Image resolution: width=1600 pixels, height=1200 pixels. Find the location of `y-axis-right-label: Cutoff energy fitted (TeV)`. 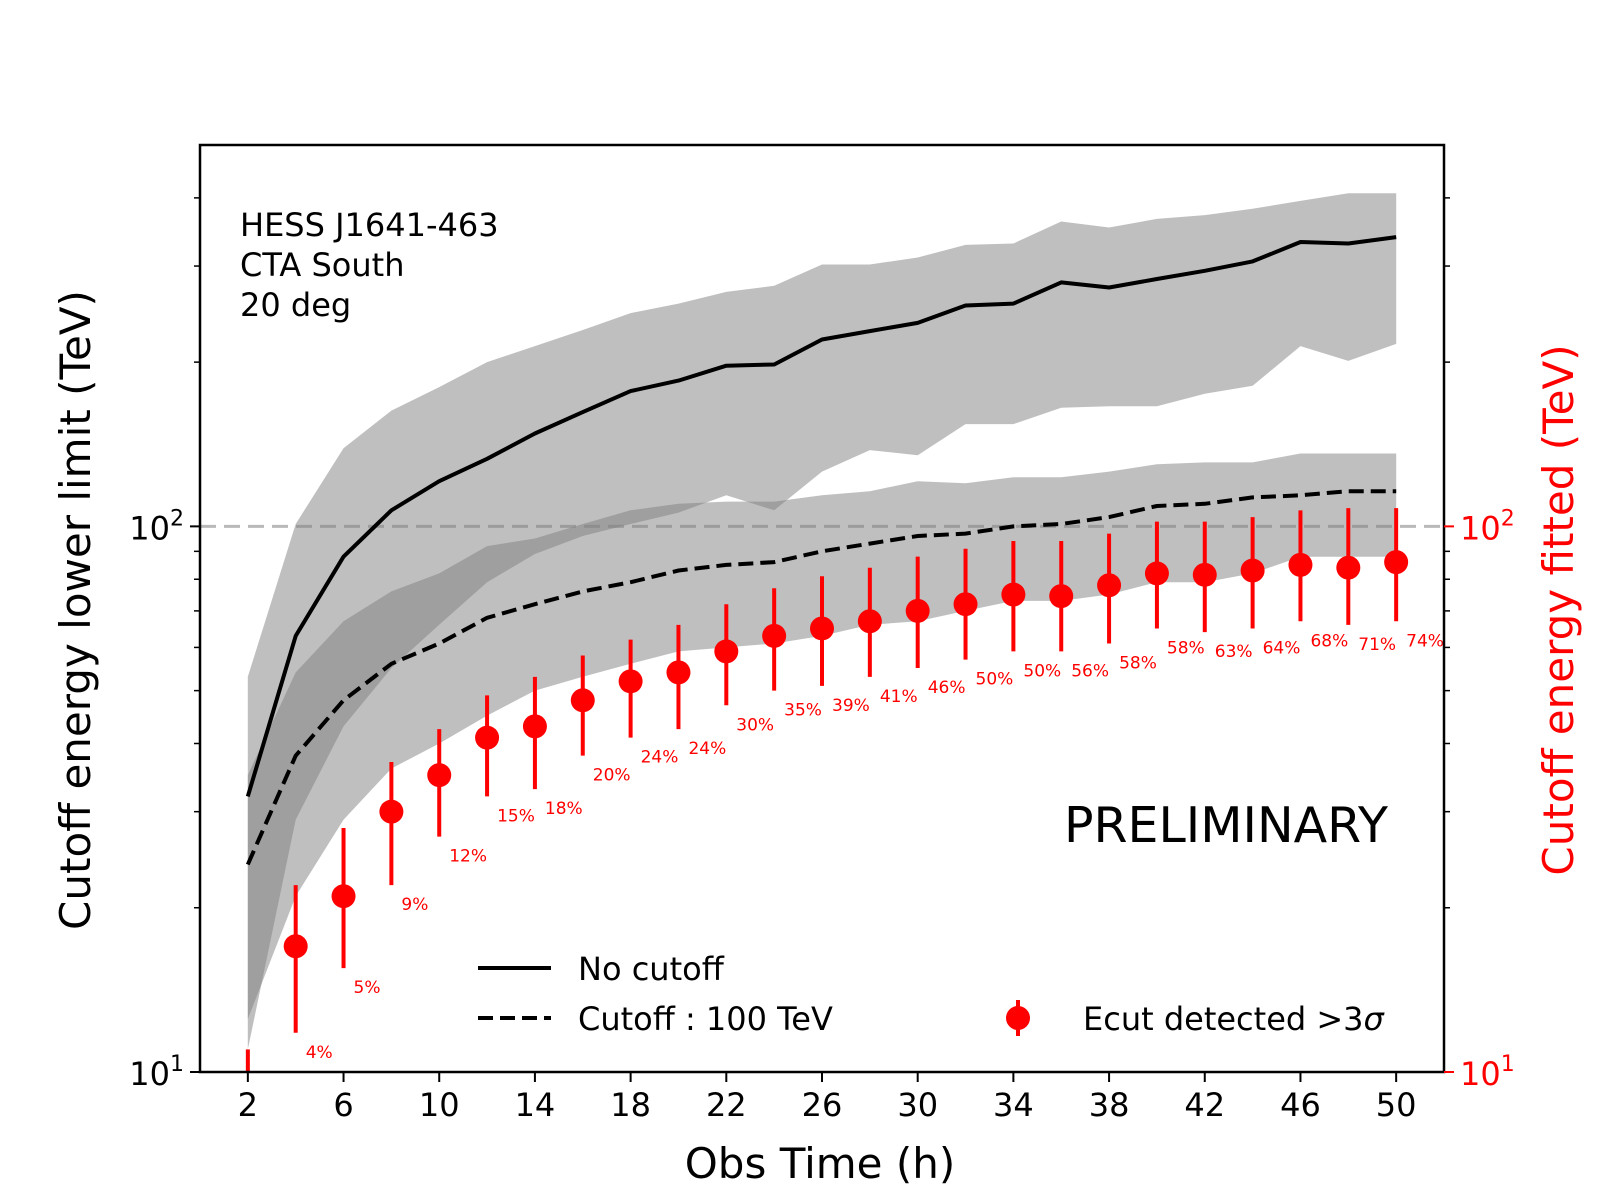

y-axis-right-label: Cutoff energy fitted (TeV) is located at coordinates (1558, 609).